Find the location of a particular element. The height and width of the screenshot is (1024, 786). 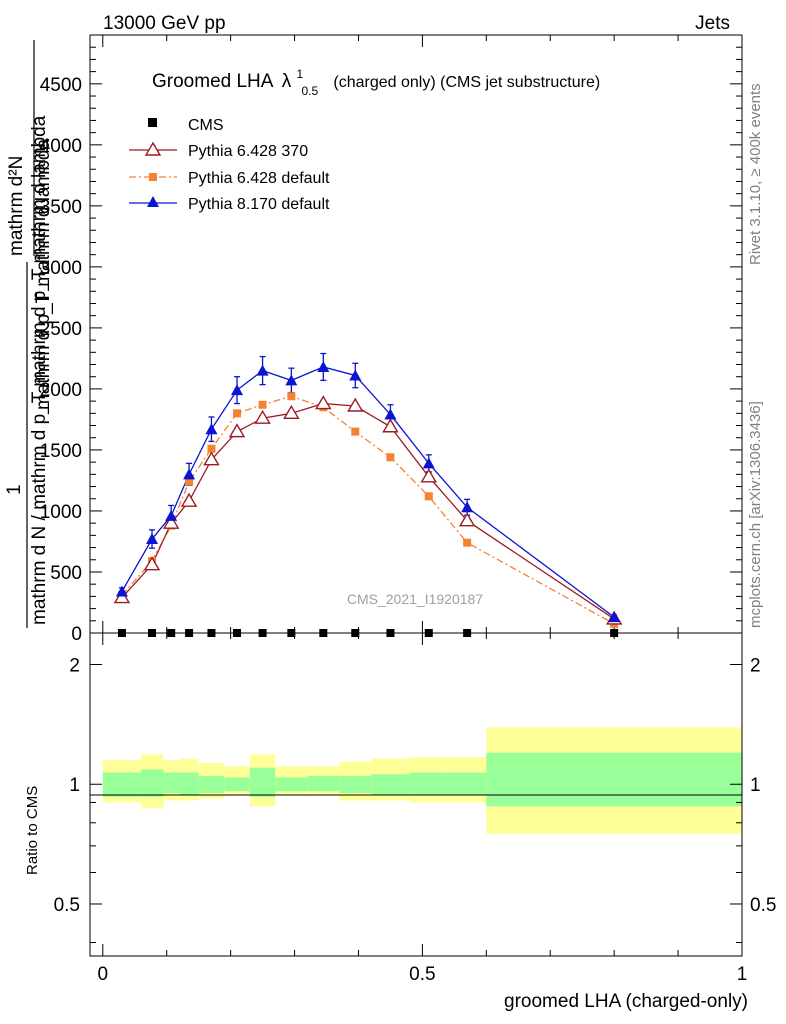

x-tick-label: 0.5 is located at coordinates (422, 974).